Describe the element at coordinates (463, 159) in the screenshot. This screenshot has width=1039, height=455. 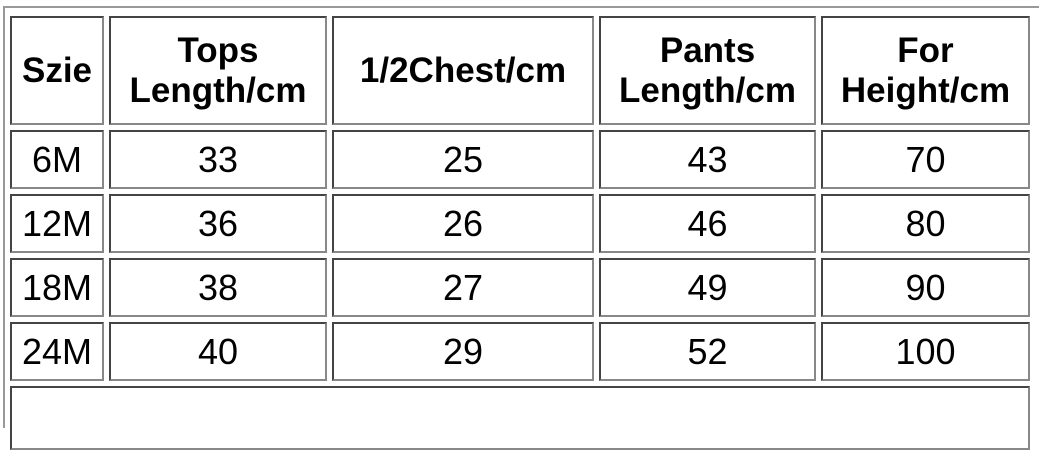
I see `cell-half-chest: 25` at that location.